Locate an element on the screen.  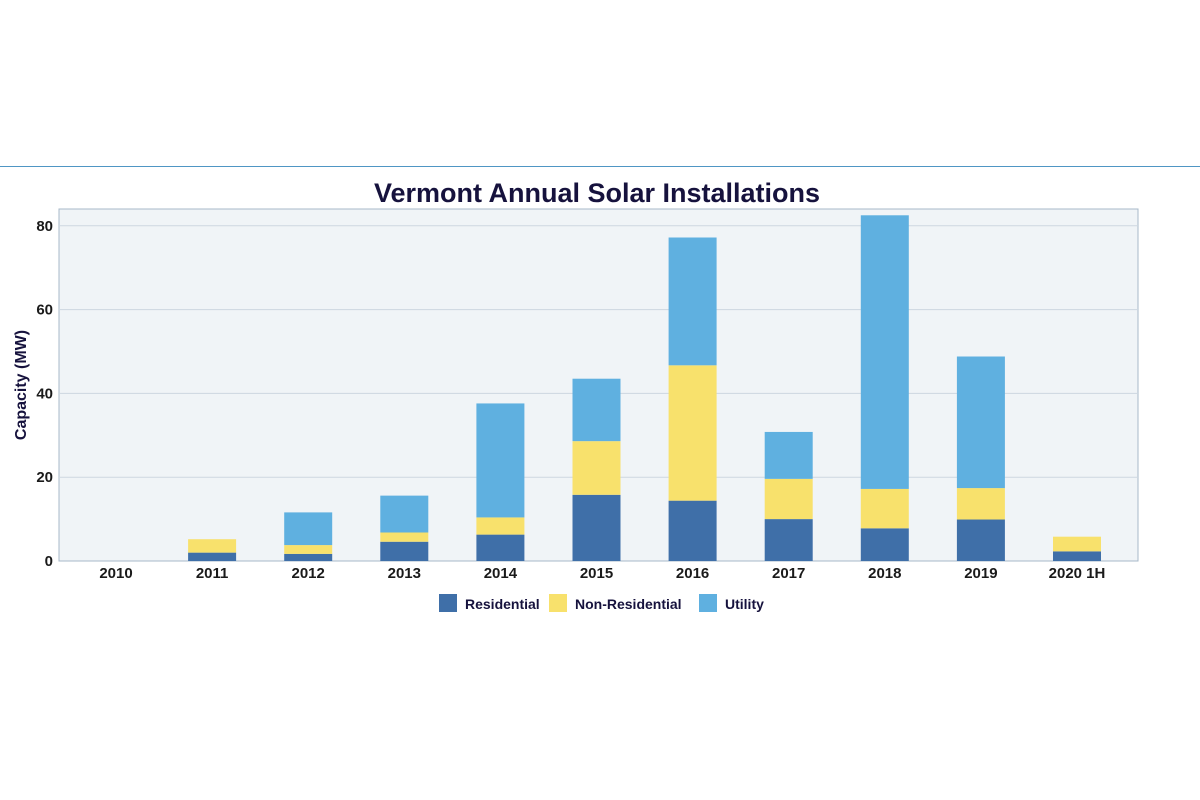
bar-residential-2017 is located at coordinates (788, 540).